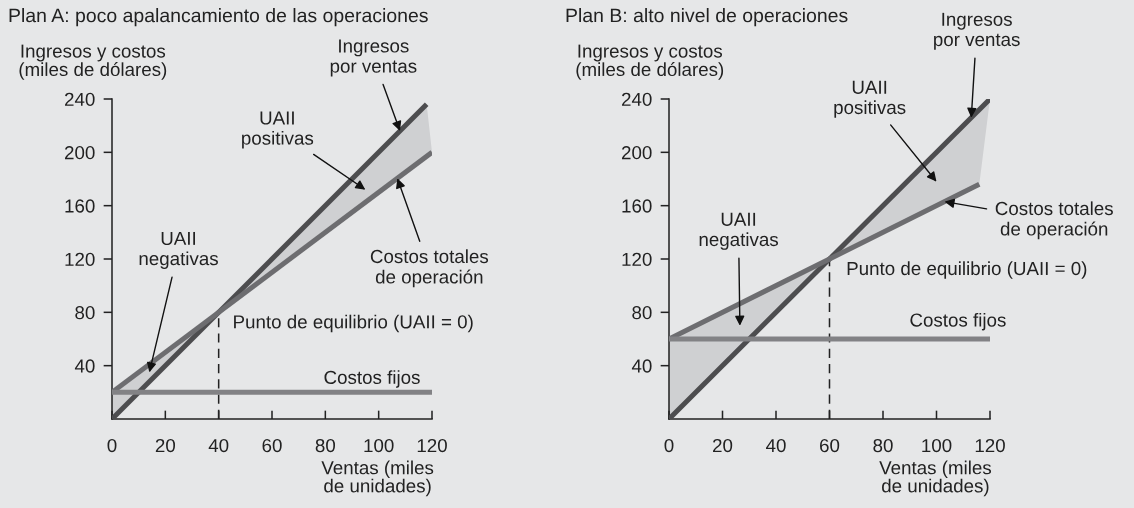 This screenshot has height=508, width=1134. I want to click on chart-title: Plan B: alto nivel de operaciones, so click(707, 17).